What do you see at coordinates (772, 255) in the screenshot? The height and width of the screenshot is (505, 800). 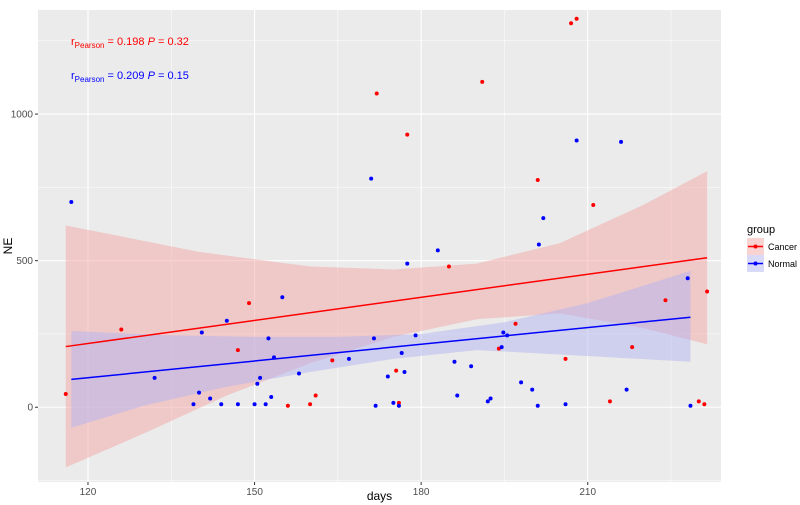 I see `legend-keys: Cancer Normal` at bounding box center [772, 255].